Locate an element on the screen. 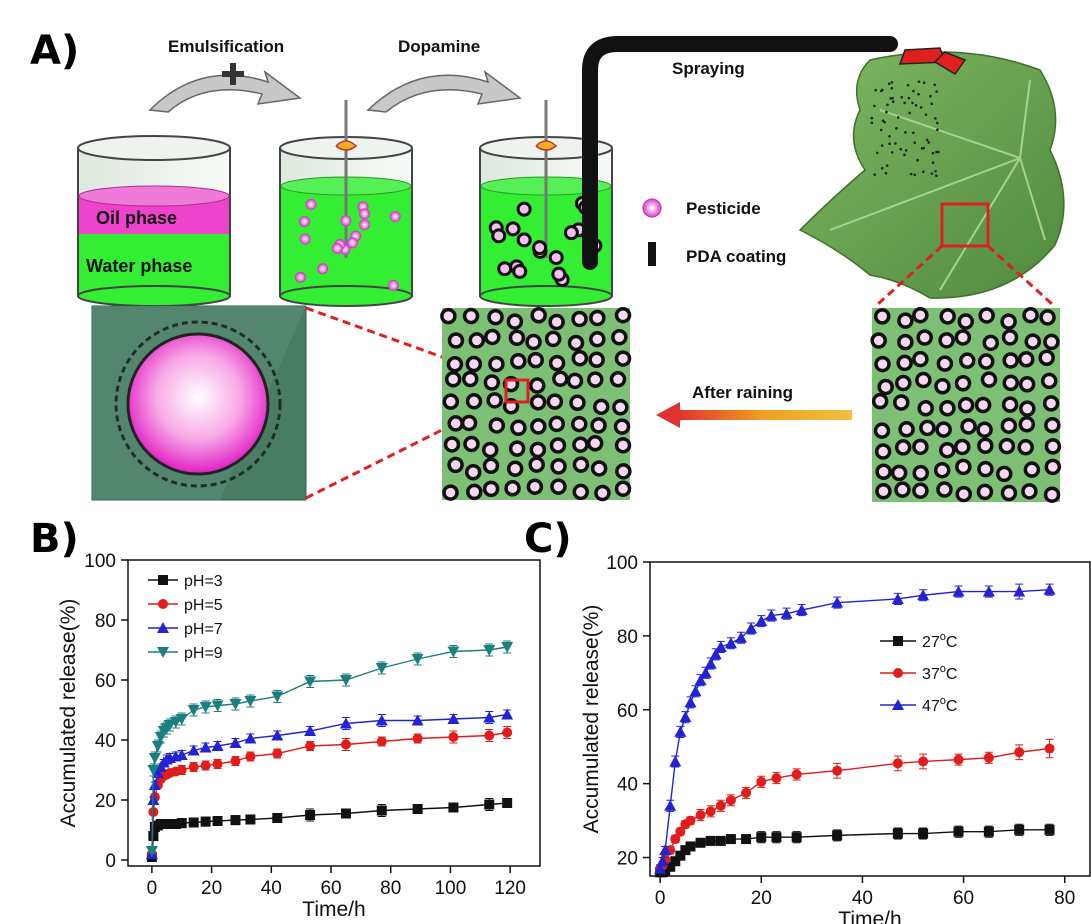 This screenshot has width=1091, height=924. oil-phase-label: Oil phase is located at coordinates (136, 218).